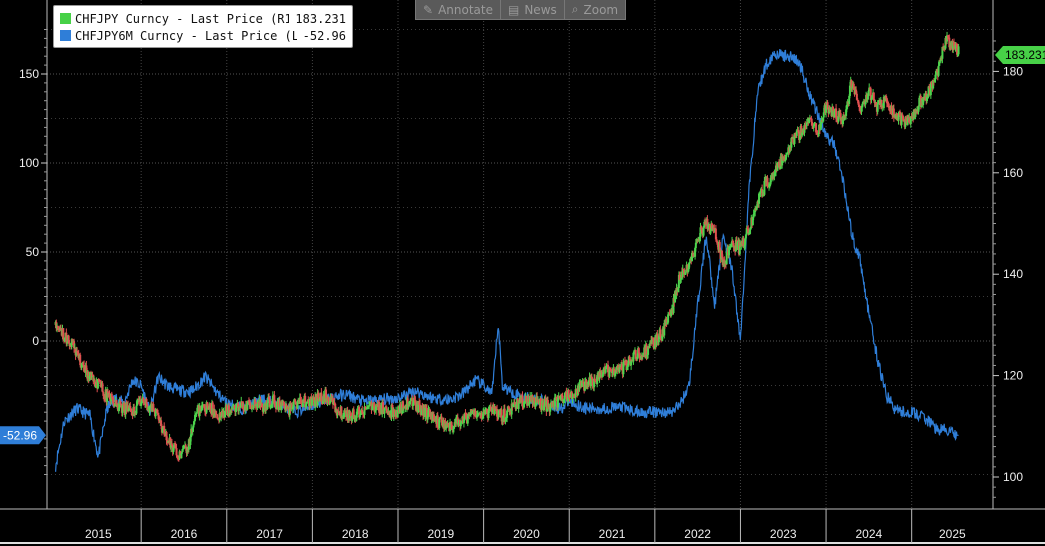 Image resolution: width=1045 pixels, height=546 pixels. Describe the element at coordinates (458, 9) in the screenshot. I see `annotate-button: ✎ Annotate` at that location.